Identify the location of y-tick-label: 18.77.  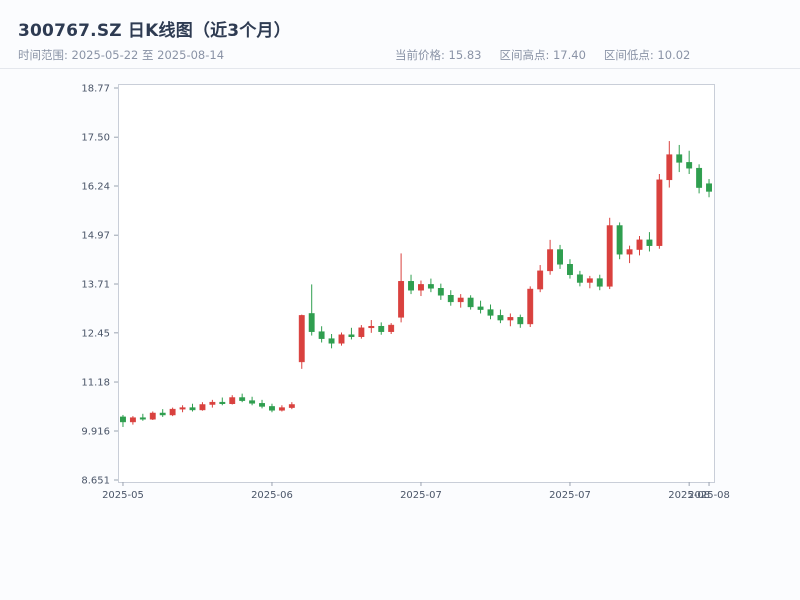
(95, 89).